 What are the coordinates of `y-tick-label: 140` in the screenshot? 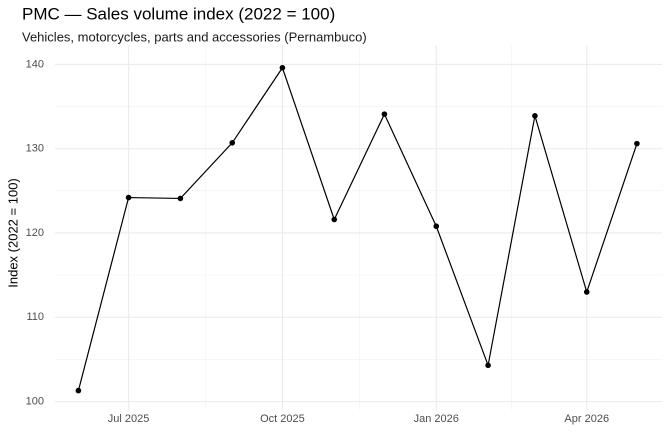 It's located at (35, 64).